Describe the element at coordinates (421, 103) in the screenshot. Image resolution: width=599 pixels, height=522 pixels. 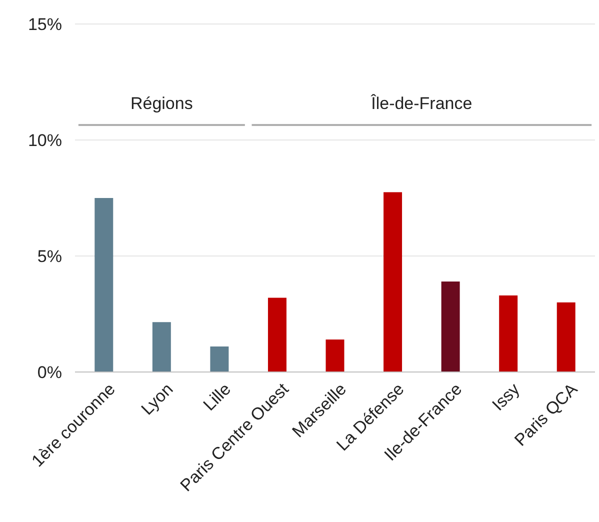
I see `annotation: Île-de-France` at that location.